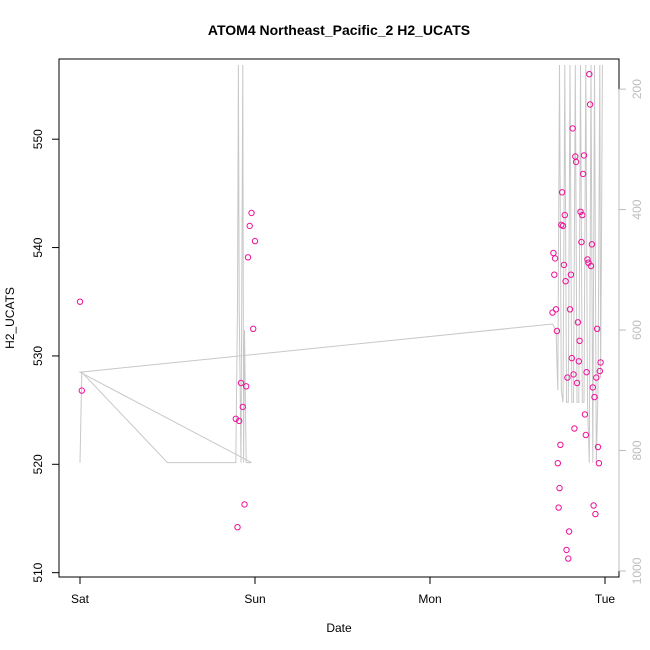 Image resolution: width=650 pixels, height=650 pixels. What do you see at coordinates (38, 139) in the screenshot?
I see `y-tick-label: 550` at bounding box center [38, 139].